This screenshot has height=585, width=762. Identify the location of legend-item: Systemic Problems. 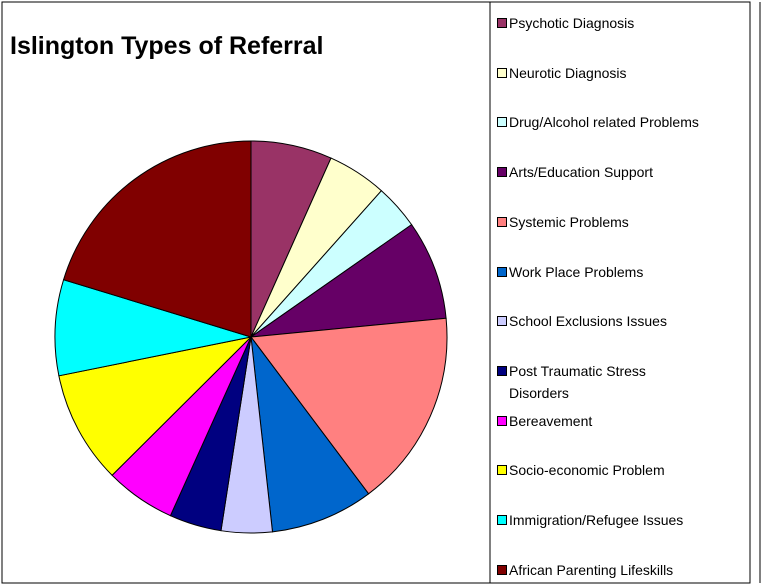
(613, 222).